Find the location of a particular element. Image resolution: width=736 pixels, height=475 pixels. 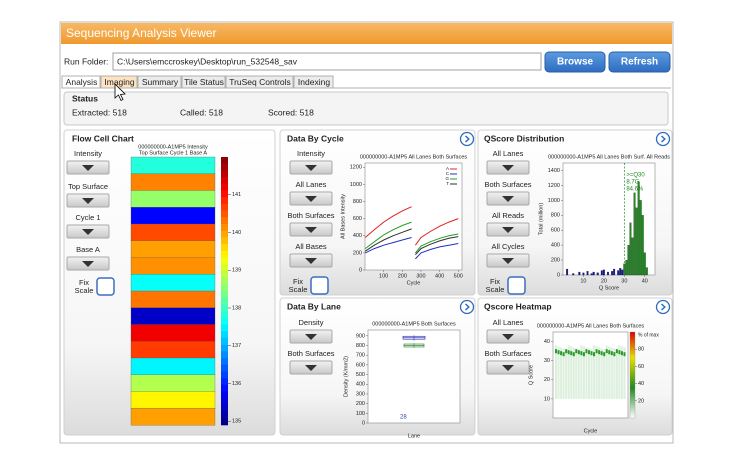

x-axis-label: Lane is located at coordinates (414, 436).